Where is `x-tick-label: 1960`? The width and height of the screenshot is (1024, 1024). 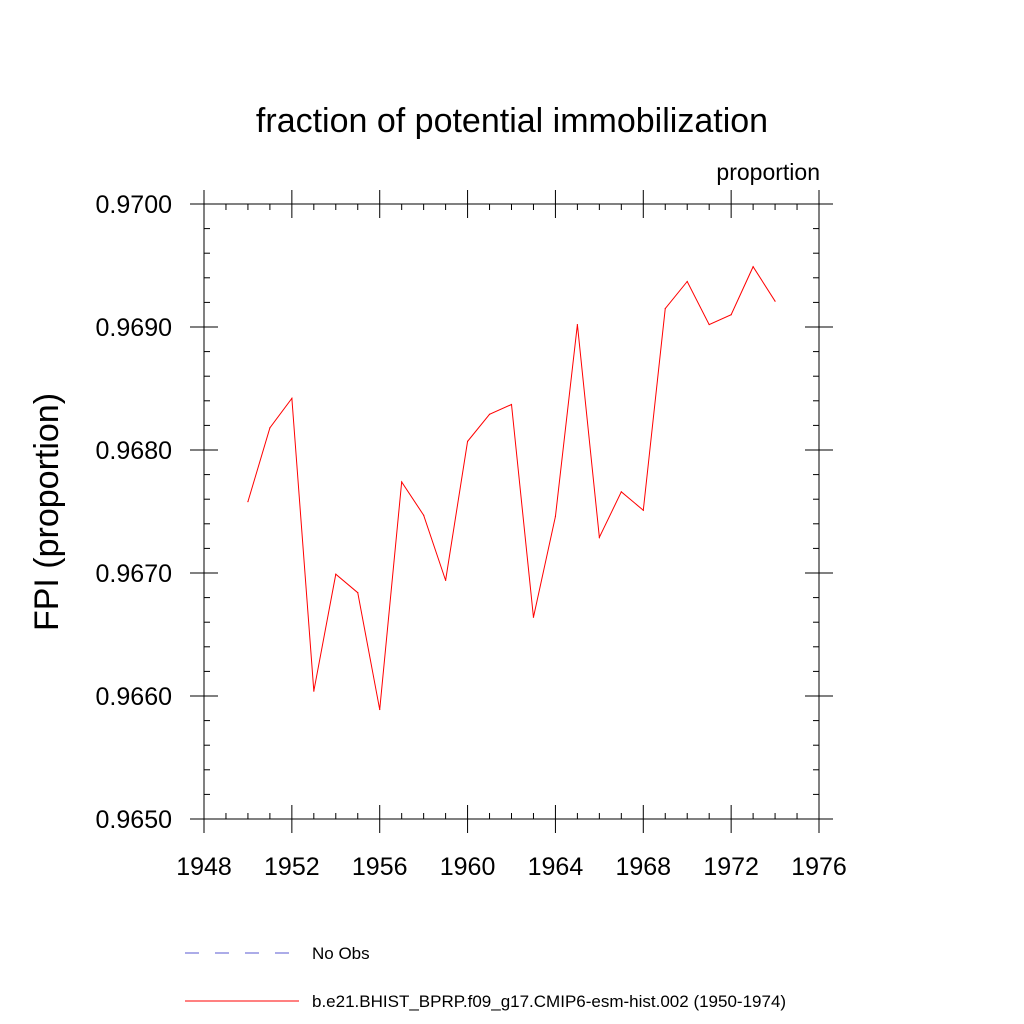 x-tick-label: 1960 is located at coordinates (468, 867).